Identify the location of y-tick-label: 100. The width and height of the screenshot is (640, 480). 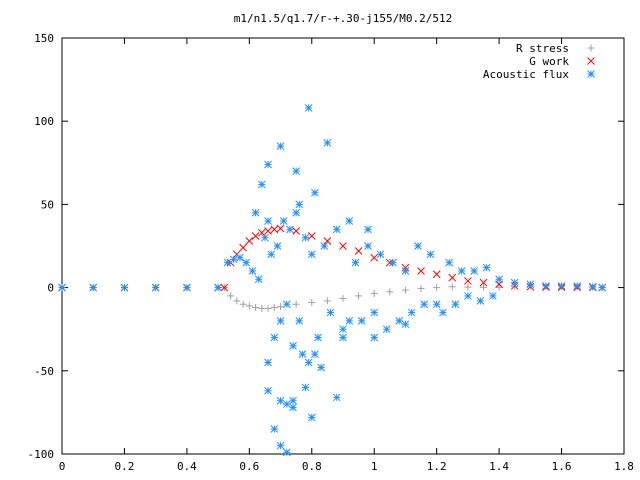
(44, 121).